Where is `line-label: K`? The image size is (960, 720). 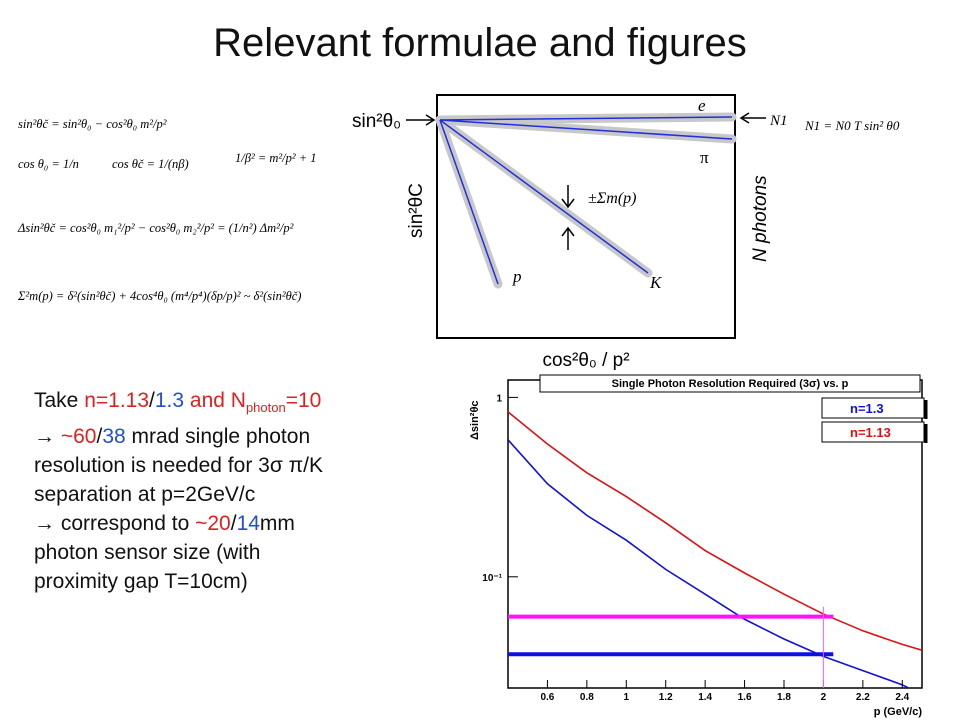
line-label: K is located at coordinates (656, 282).